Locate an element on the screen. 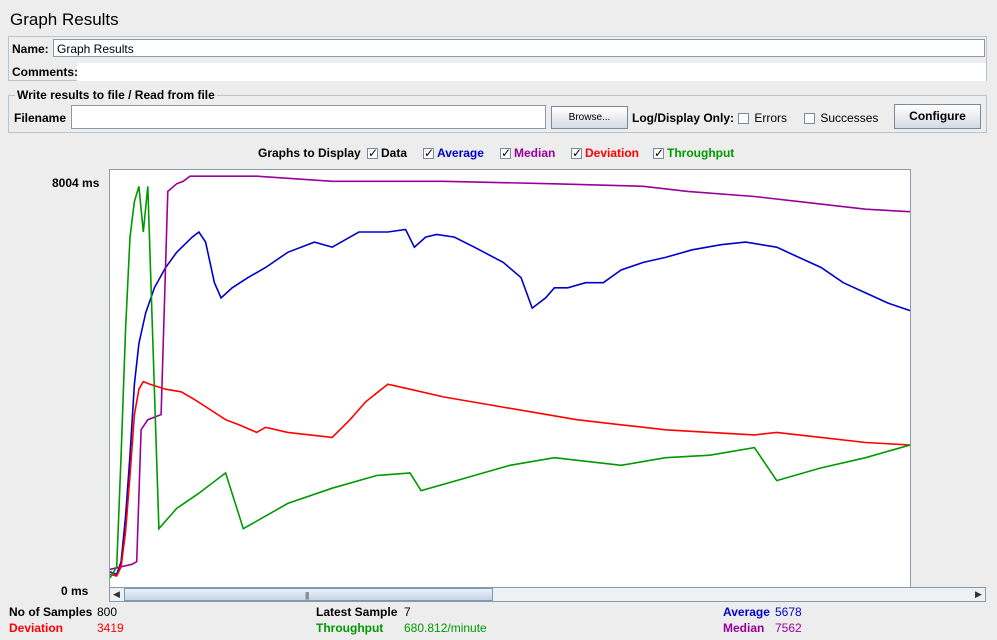 The height and width of the screenshot is (640, 997). scroll-thumb: ||| is located at coordinates (308, 594).